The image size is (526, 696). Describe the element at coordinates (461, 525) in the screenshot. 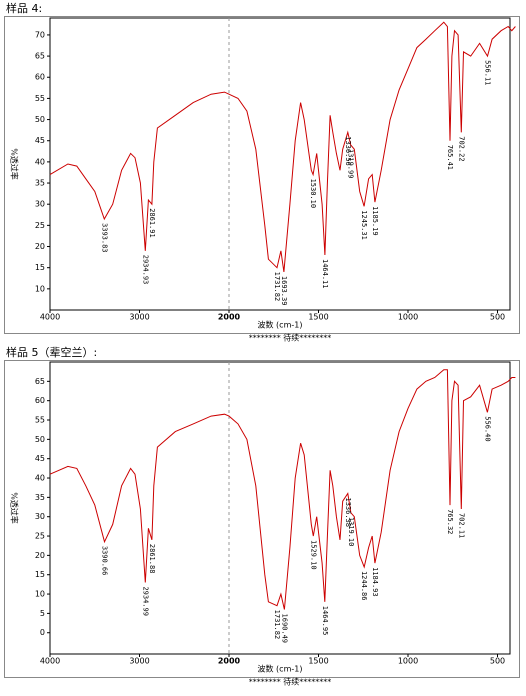

I see `peak-label: 702.11` at that location.